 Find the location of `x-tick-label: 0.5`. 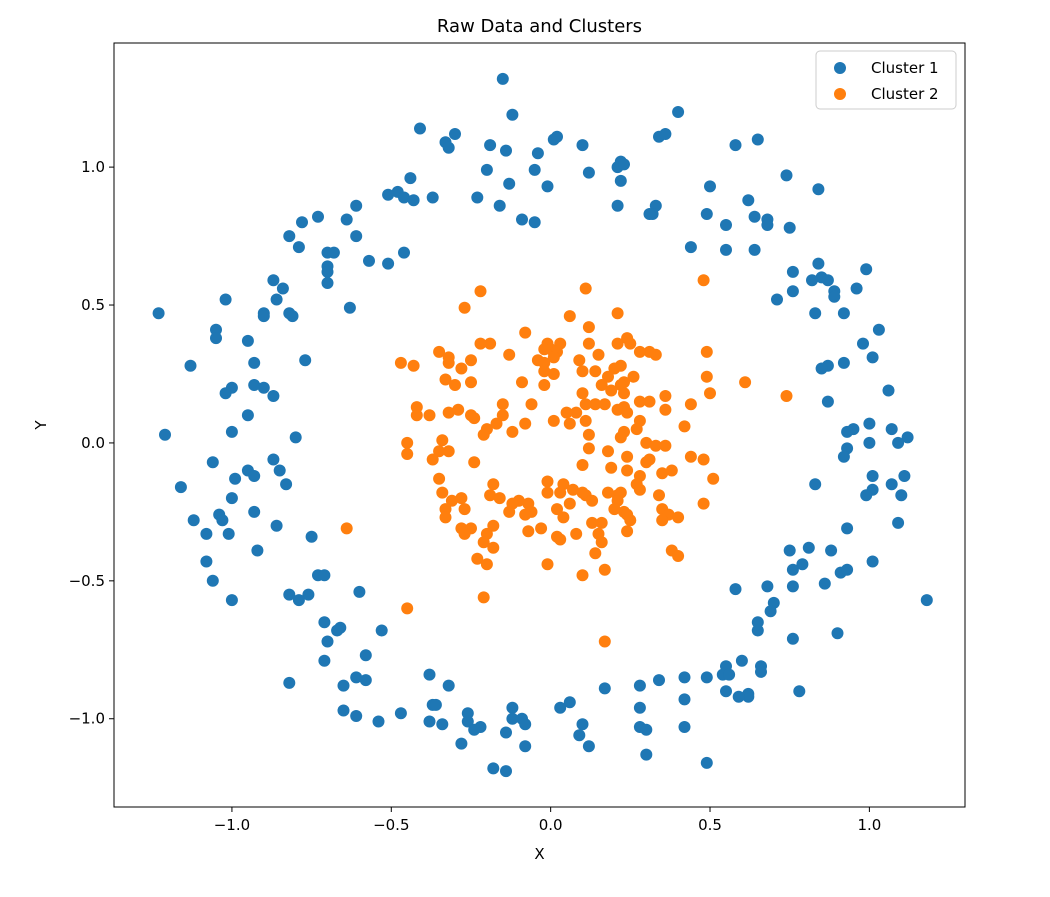

x-tick-label: 0.5 is located at coordinates (710, 825).